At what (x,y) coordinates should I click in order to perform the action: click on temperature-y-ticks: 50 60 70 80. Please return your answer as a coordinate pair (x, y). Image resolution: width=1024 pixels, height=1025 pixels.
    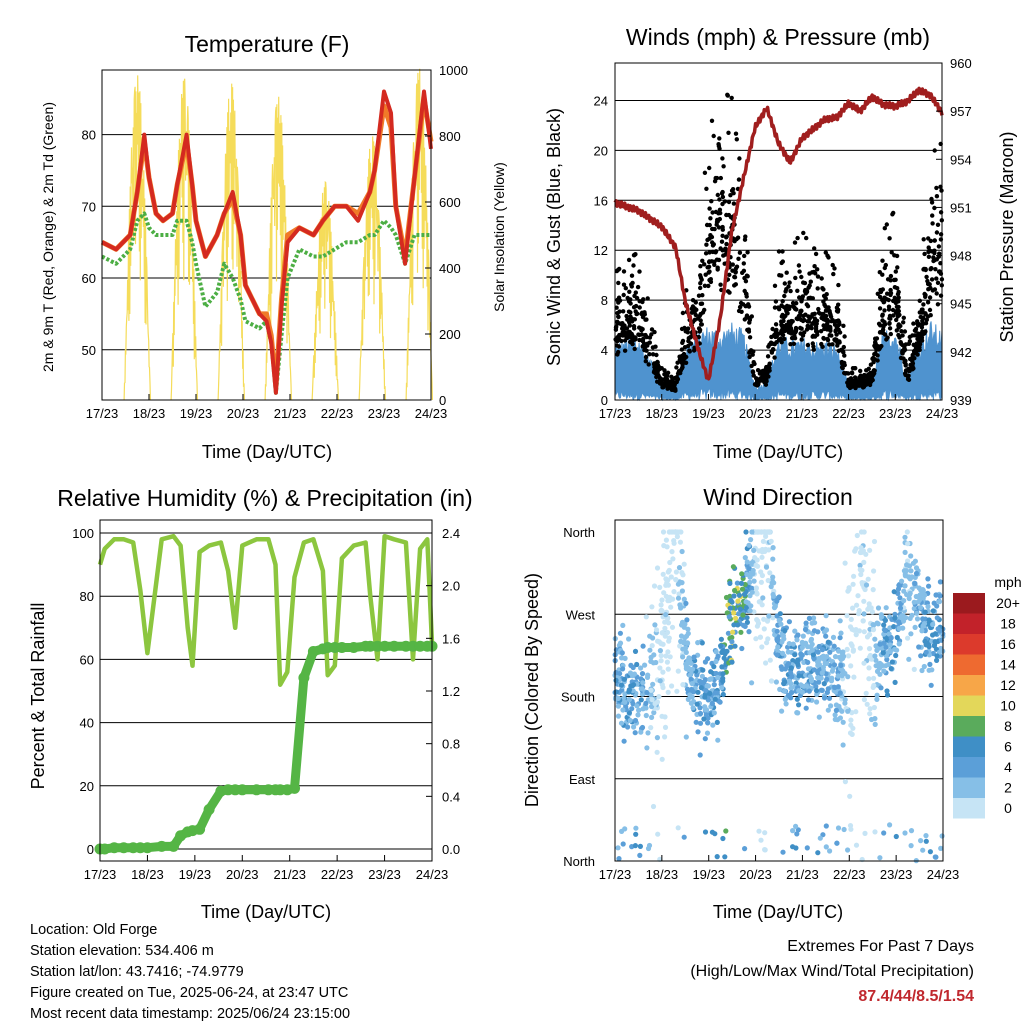
    Looking at the image, I should click on (89, 243).